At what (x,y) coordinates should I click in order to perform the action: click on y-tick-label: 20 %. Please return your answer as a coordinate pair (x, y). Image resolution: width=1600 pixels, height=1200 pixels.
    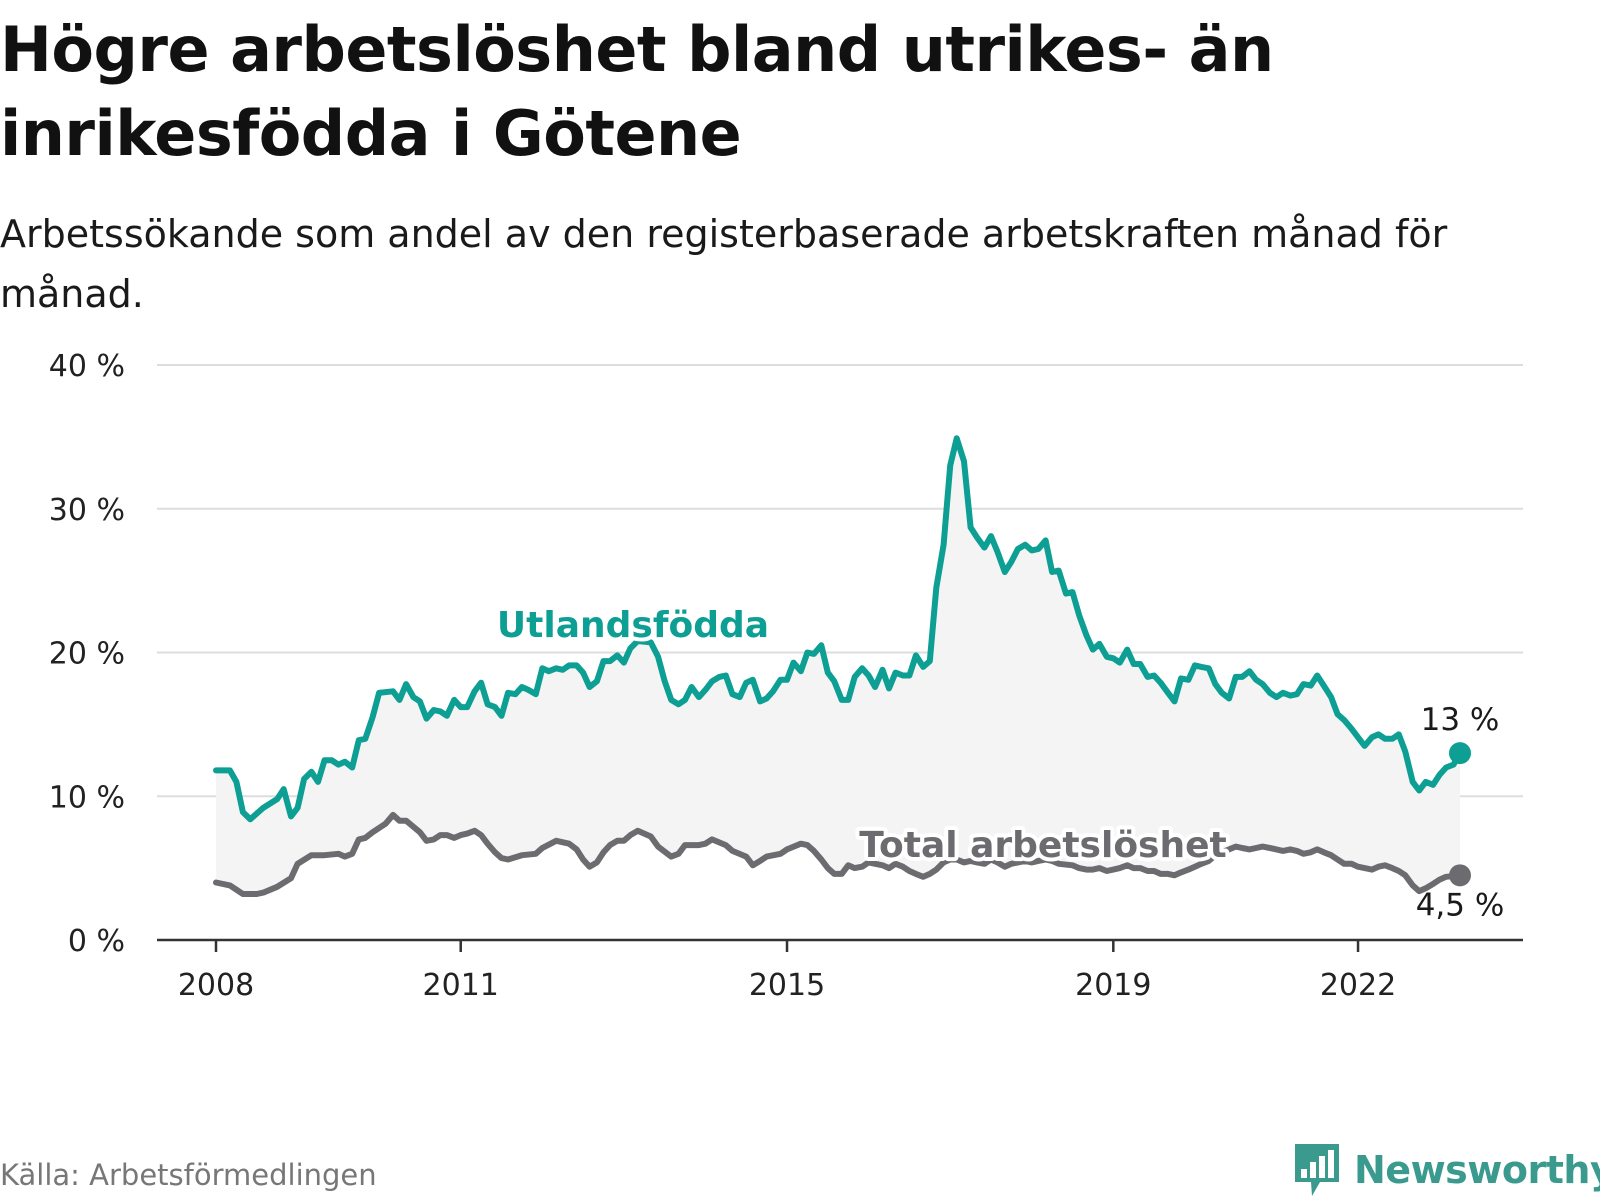
    Looking at the image, I should click on (87, 654).